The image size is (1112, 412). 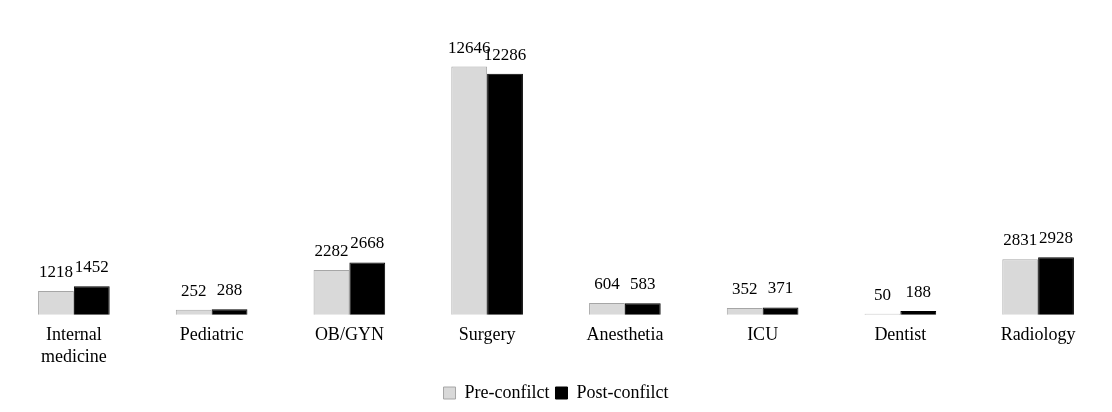 What do you see at coordinates (622, 391) in the screenshot?
I see `legend-label: Post-confilct` at bounding box center [622, 391].